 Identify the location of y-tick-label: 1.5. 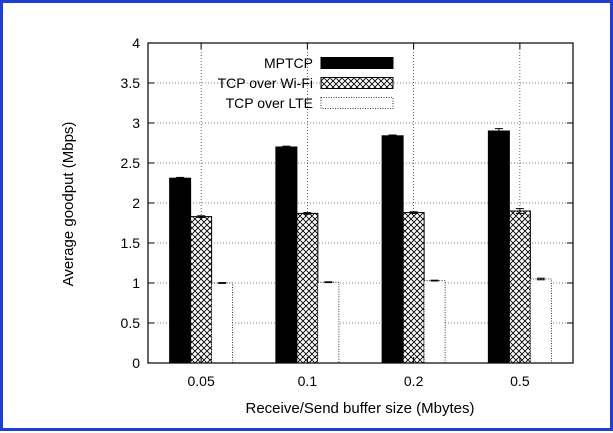
(131, 243).